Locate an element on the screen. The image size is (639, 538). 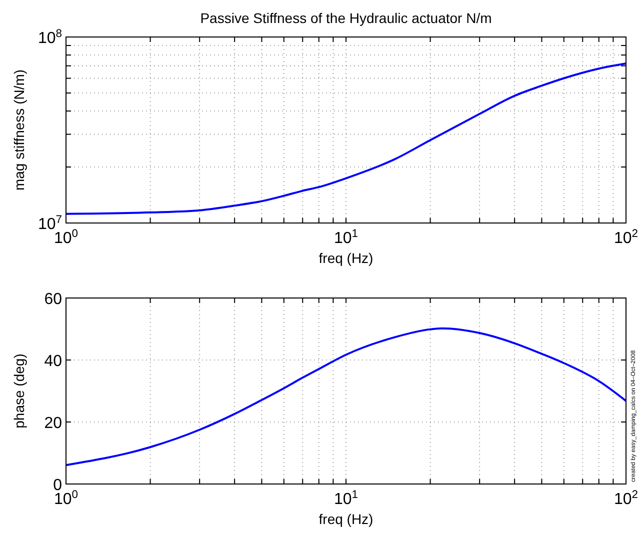
y-tick-label: 10$^{8}$ is located at coordinates (50, 37).